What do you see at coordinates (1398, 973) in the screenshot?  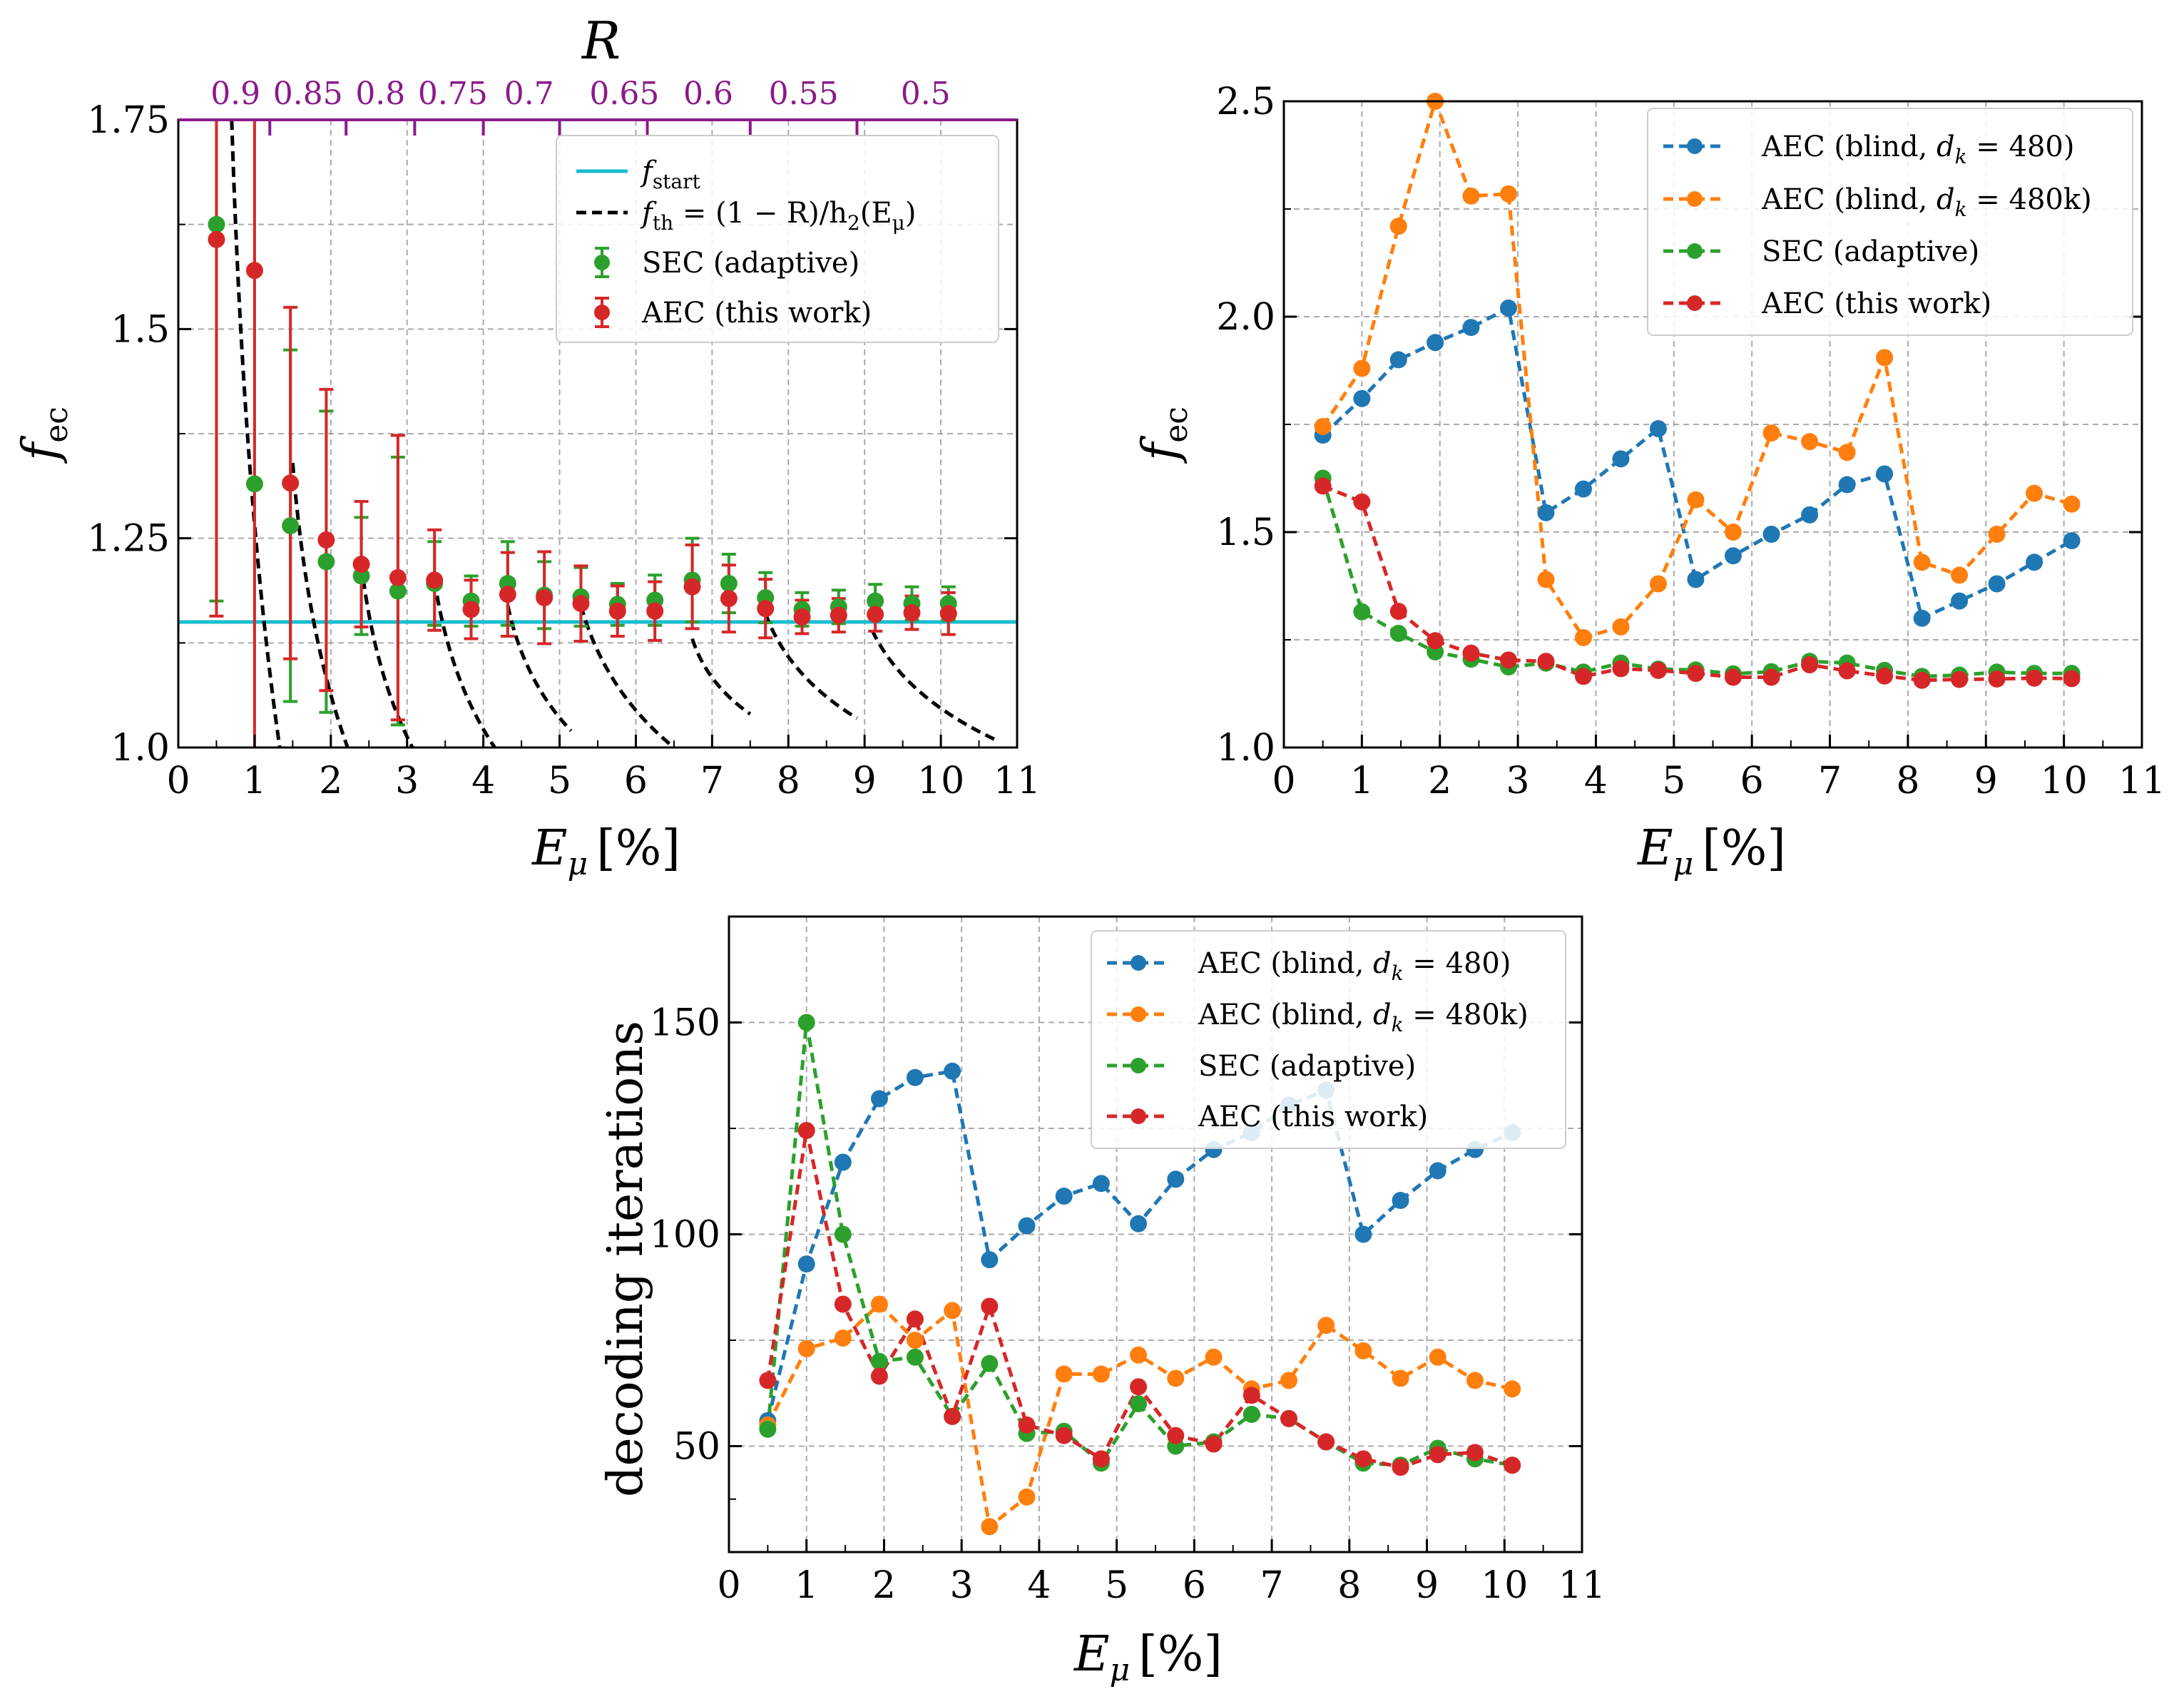 I see `panel2-legend-blue-k: k` at bounding box center [1398, 973].